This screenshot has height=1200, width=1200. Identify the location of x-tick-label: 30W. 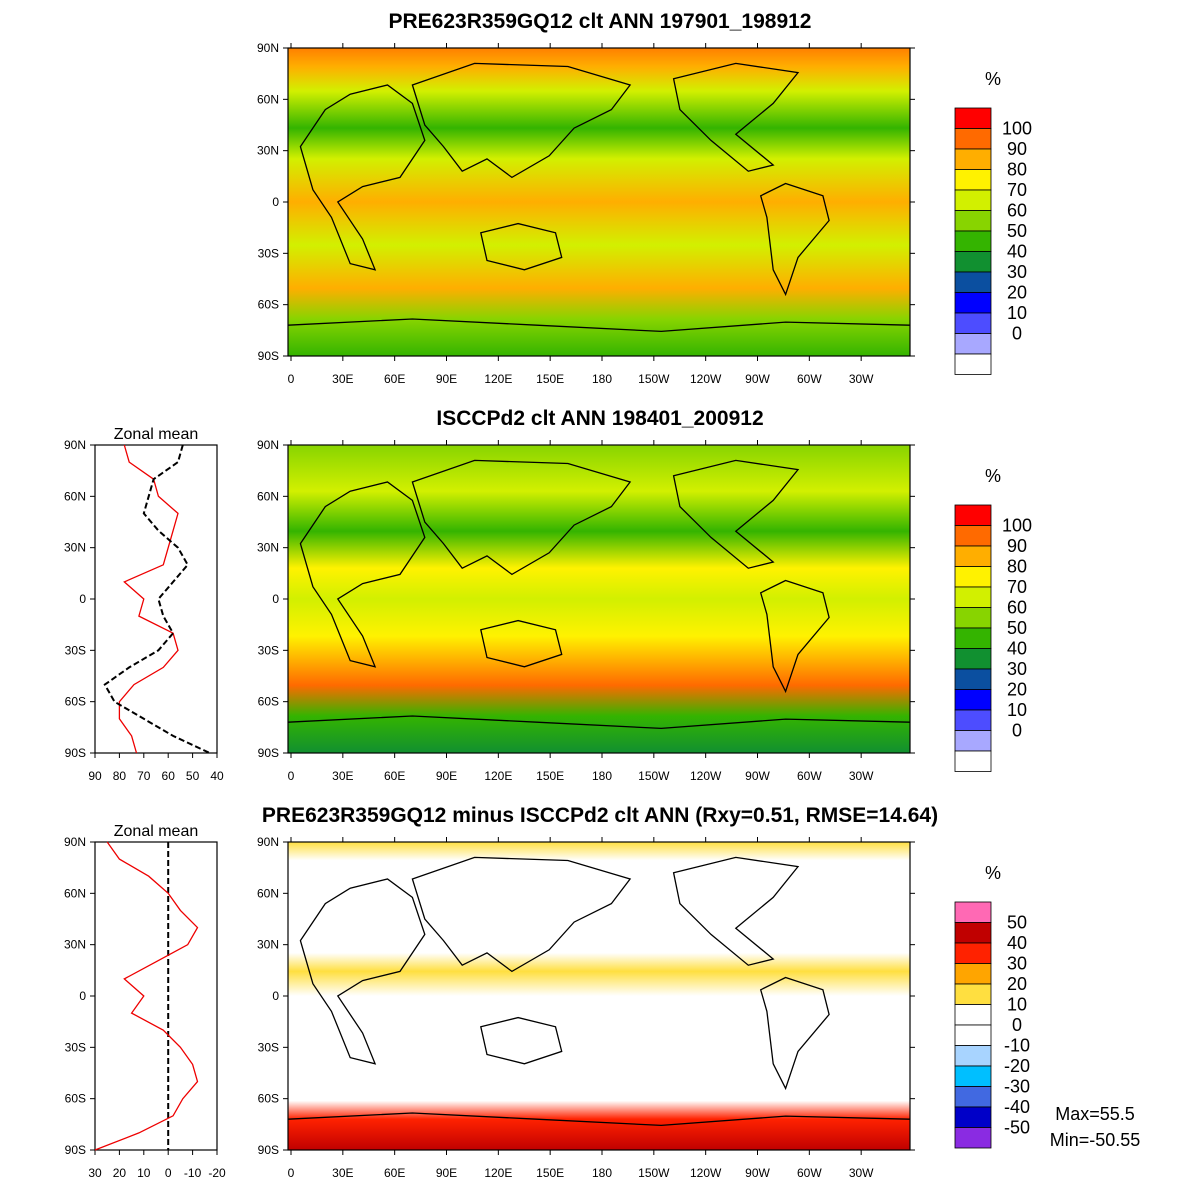
(861, 1173).